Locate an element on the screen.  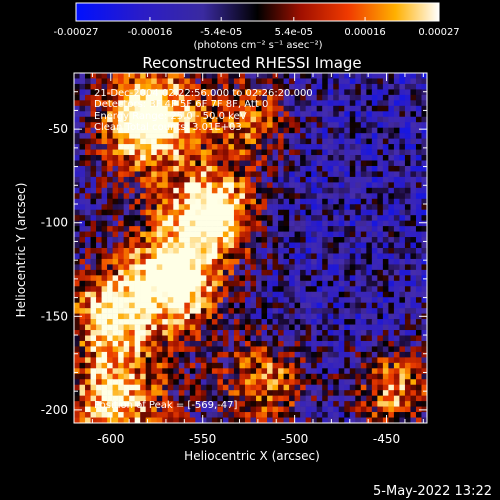
y-tick-label: -100 is located at coordinates (54, 223).